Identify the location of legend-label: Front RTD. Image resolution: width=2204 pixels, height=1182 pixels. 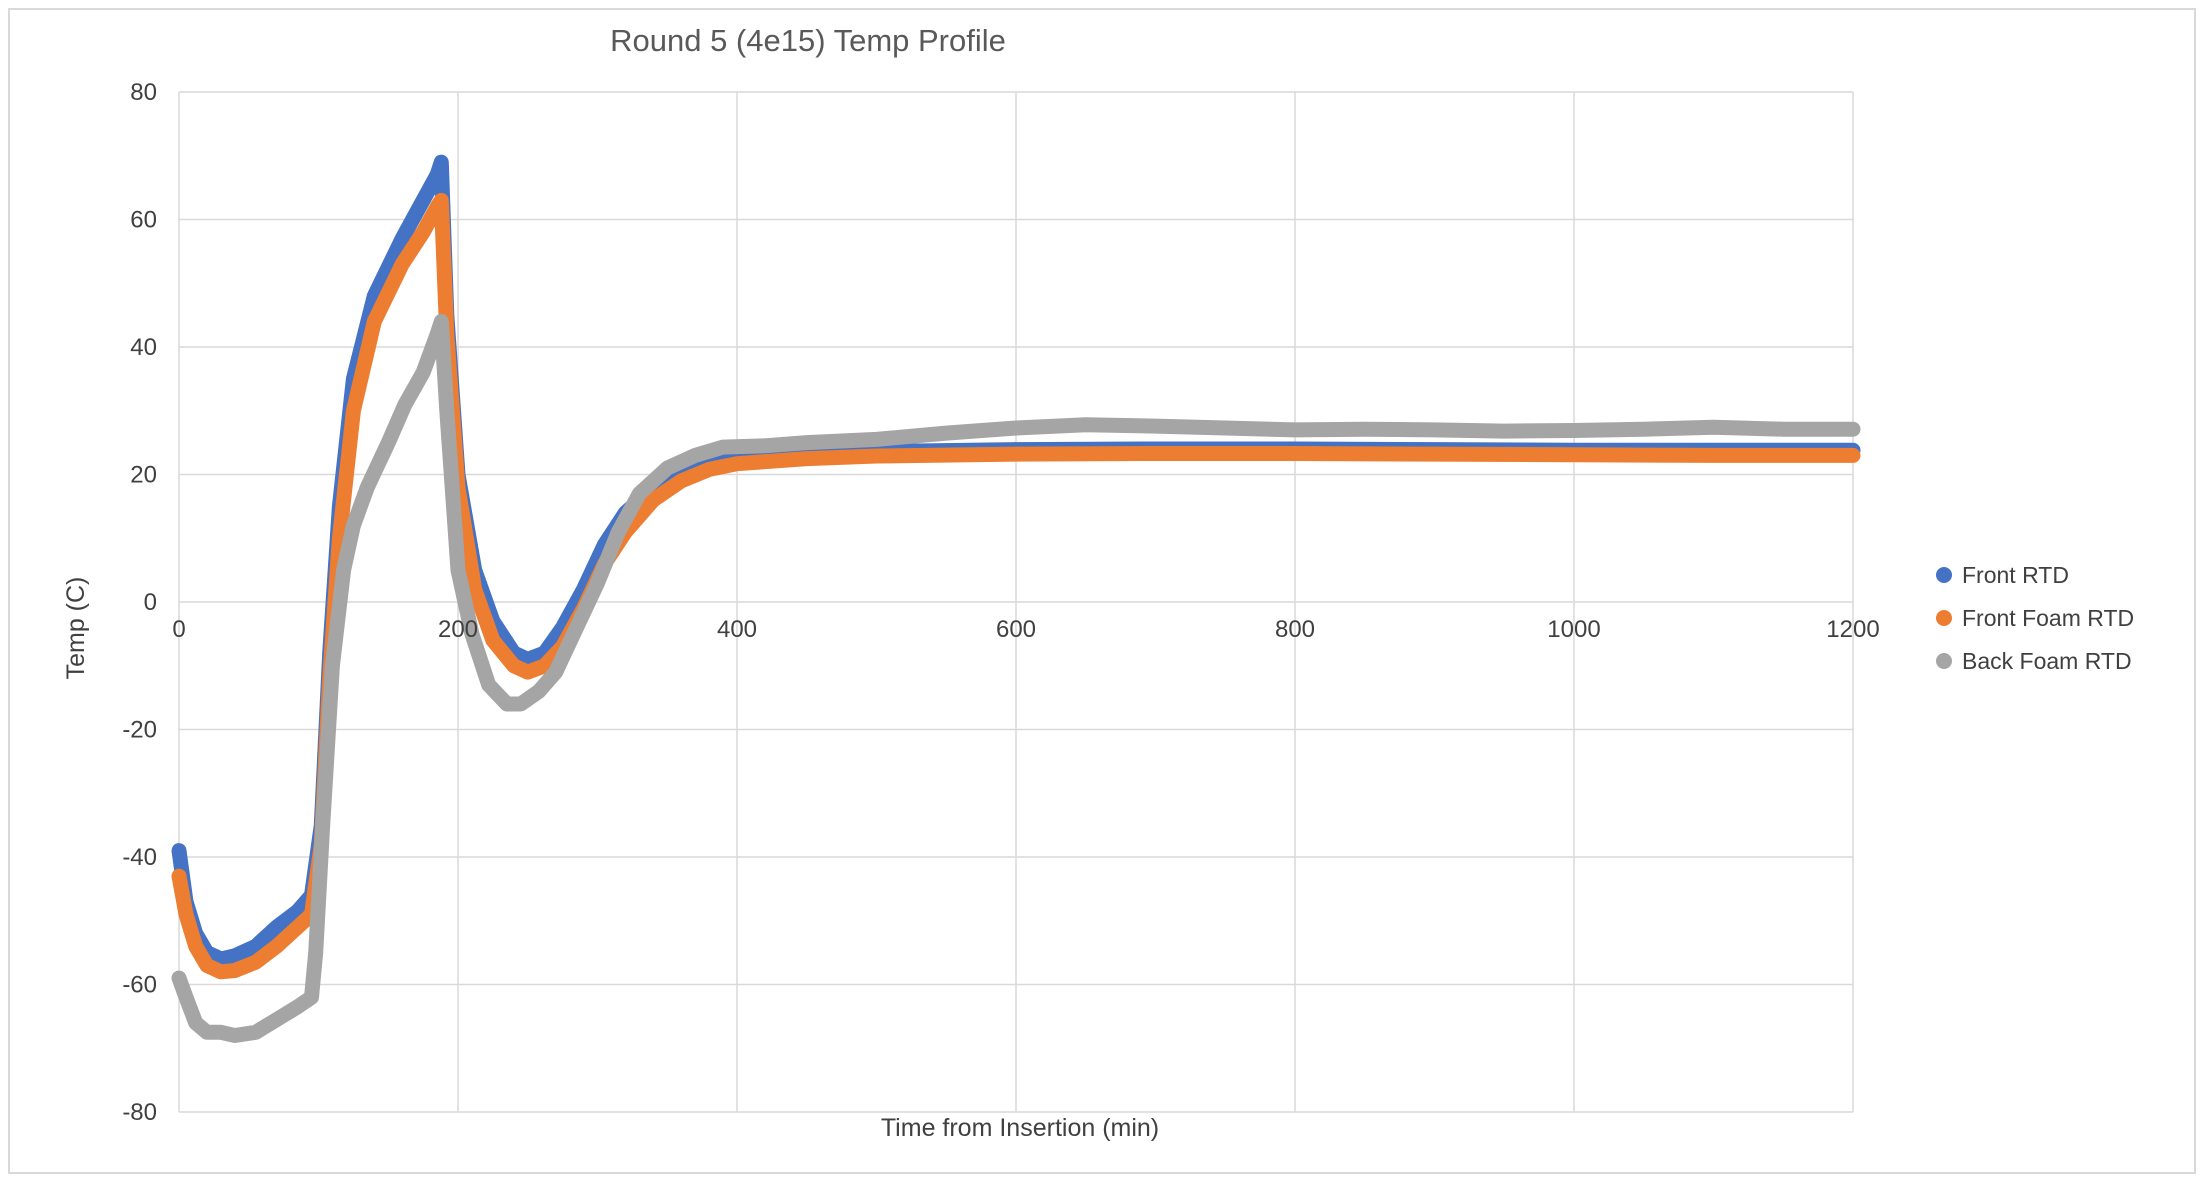
(2015, 575).